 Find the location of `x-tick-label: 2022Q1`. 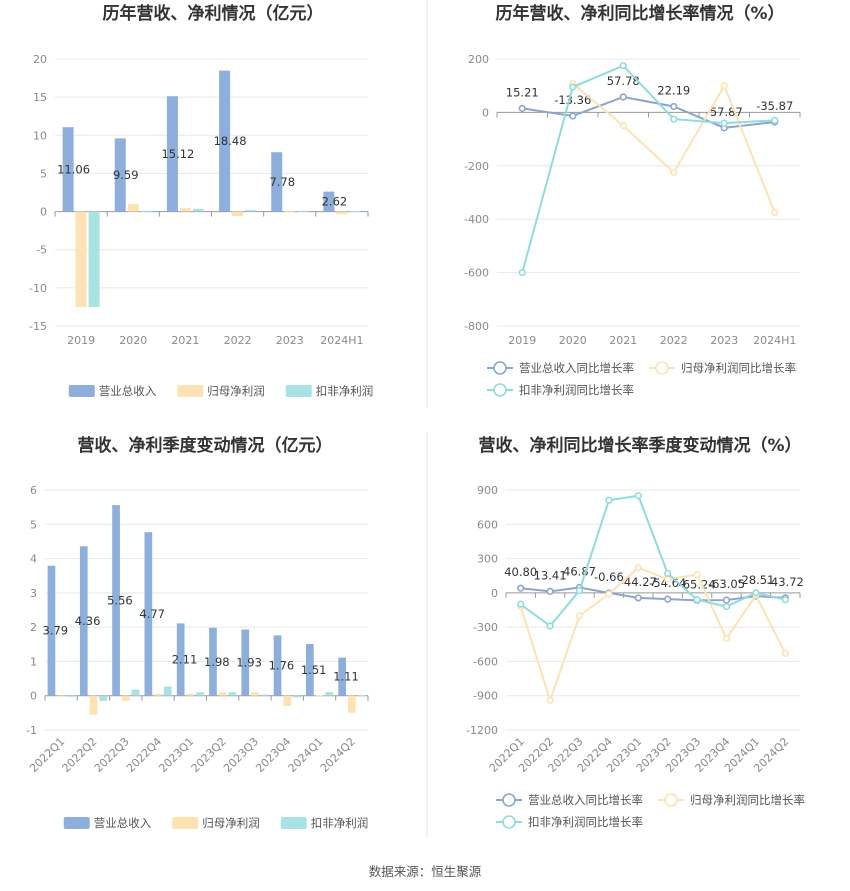

x-tick-label: 2022Q1 is located at coordinates (47, 755).